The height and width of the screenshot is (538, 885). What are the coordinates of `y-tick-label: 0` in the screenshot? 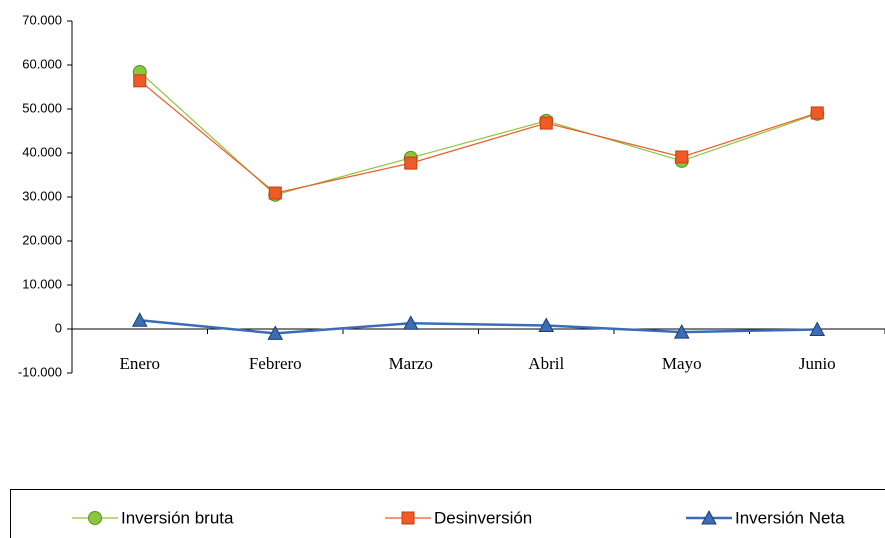 It's located at (58, 327).